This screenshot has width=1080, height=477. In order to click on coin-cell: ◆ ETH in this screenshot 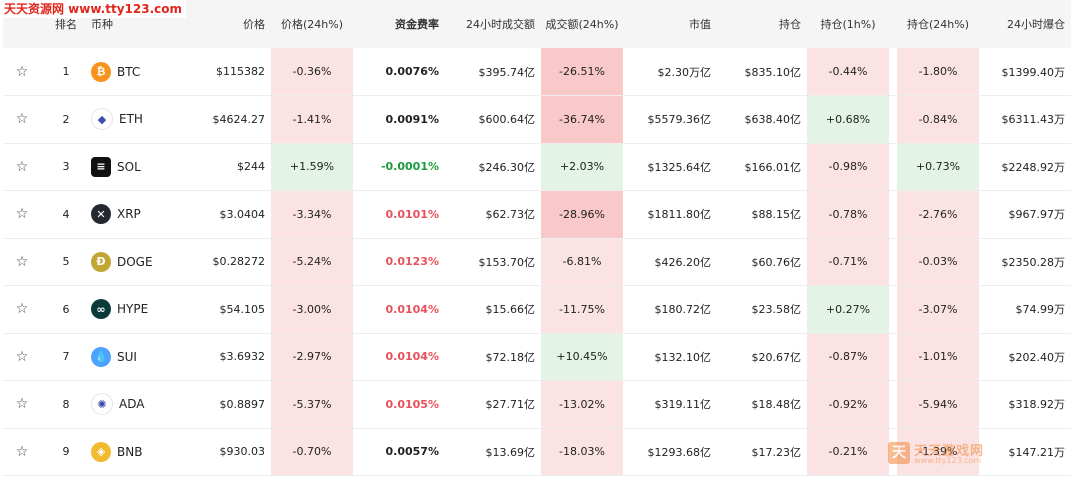, I will do `click(126, 120)`.